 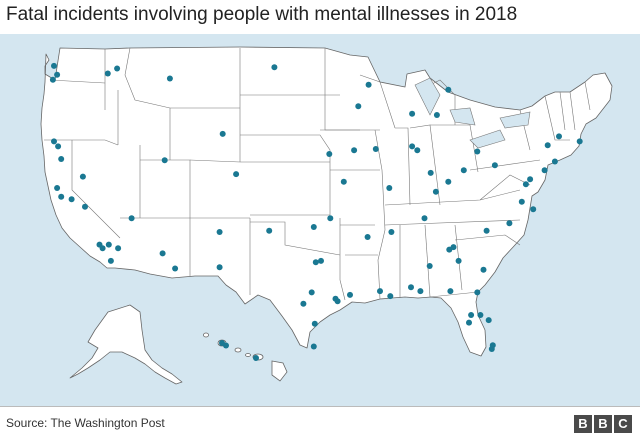 What do you see at coordinates (623, 424) in the screenshot?
I see `logo-letter-3: C` at bounding box center [623, 424].